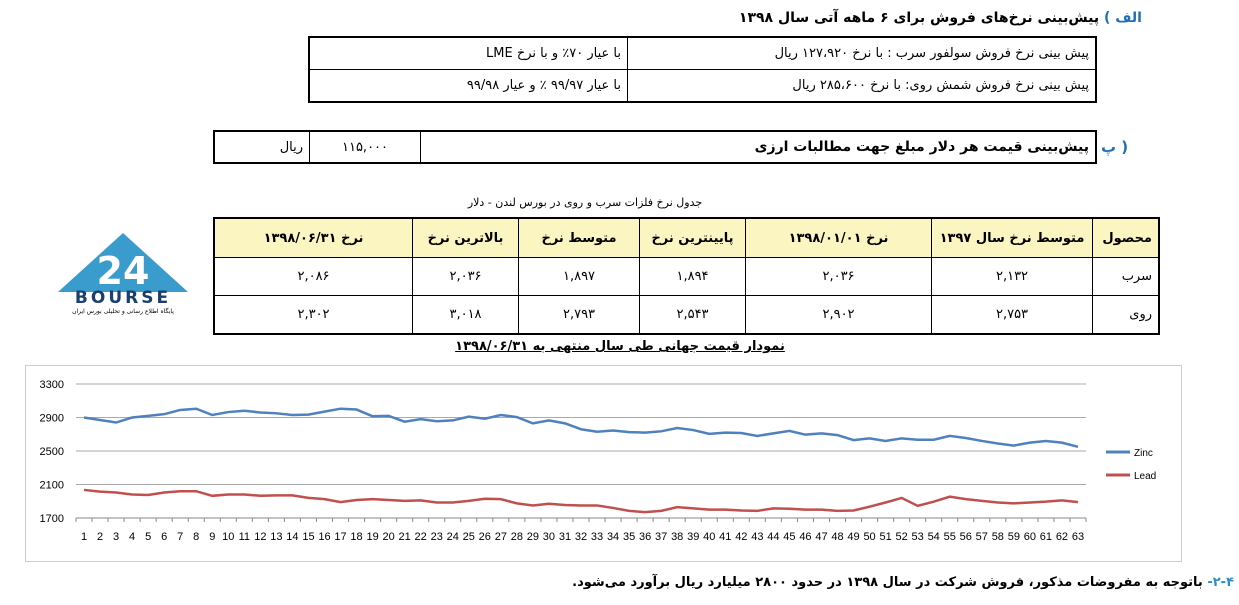 The image size is (1239, 605). Describe the element at coordinates (581, 428) in the screenshot. I see `series-line-zinc` at that location.